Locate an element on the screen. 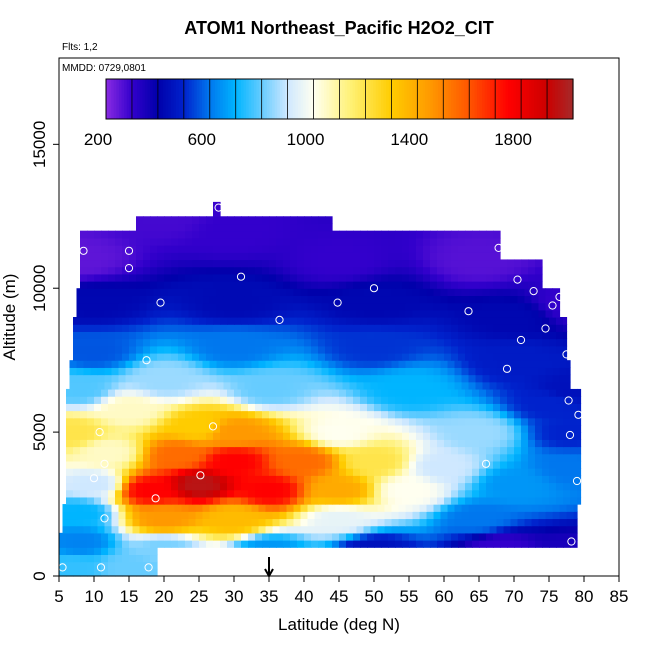  sample-point is located at coordinates (521, 340).